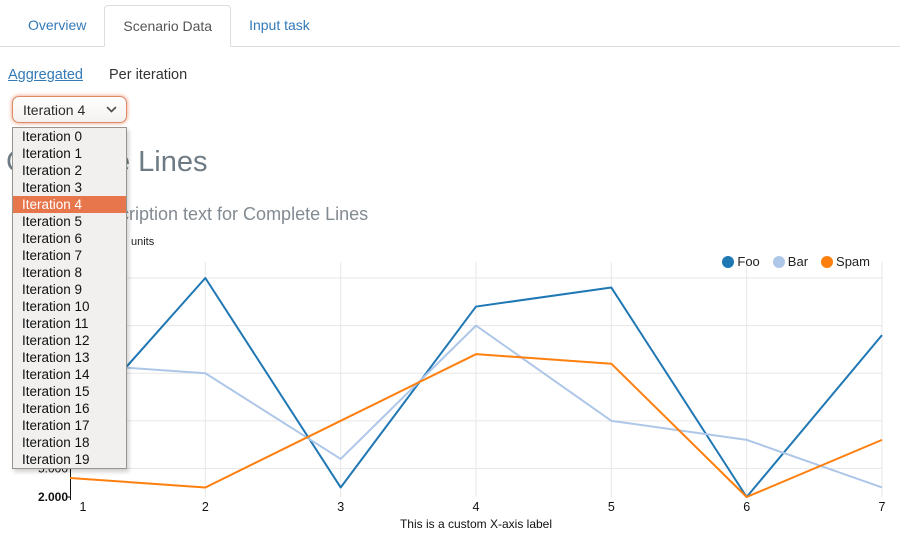  I want to click on dropdown-option-iteration-15: Iteration 15, so click(56, 391).